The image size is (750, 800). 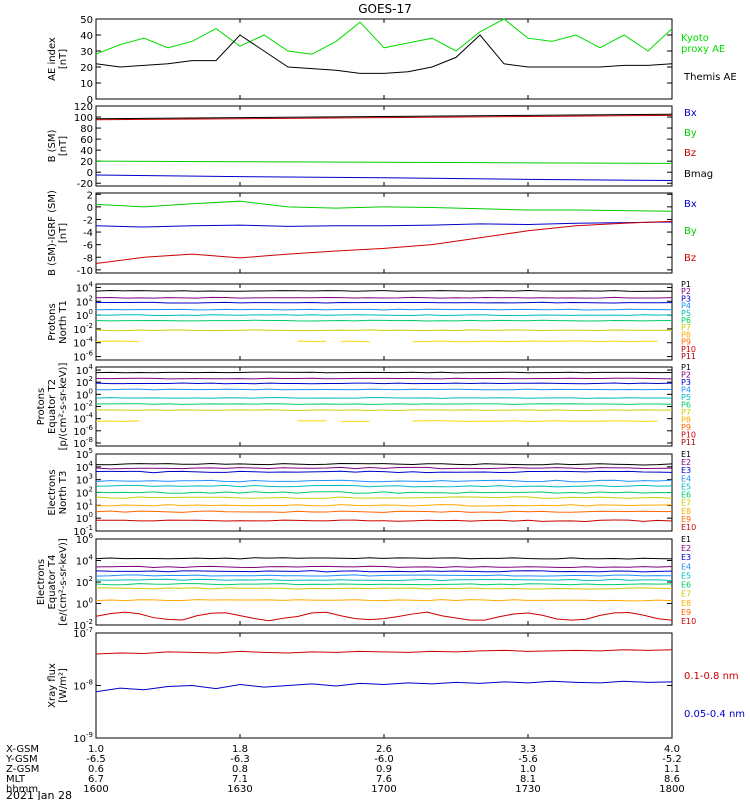 What do you see at coordinates (710, 77) in the screenshot?
I see `legend-label: Themis AE` at bounding box center [710, 77].